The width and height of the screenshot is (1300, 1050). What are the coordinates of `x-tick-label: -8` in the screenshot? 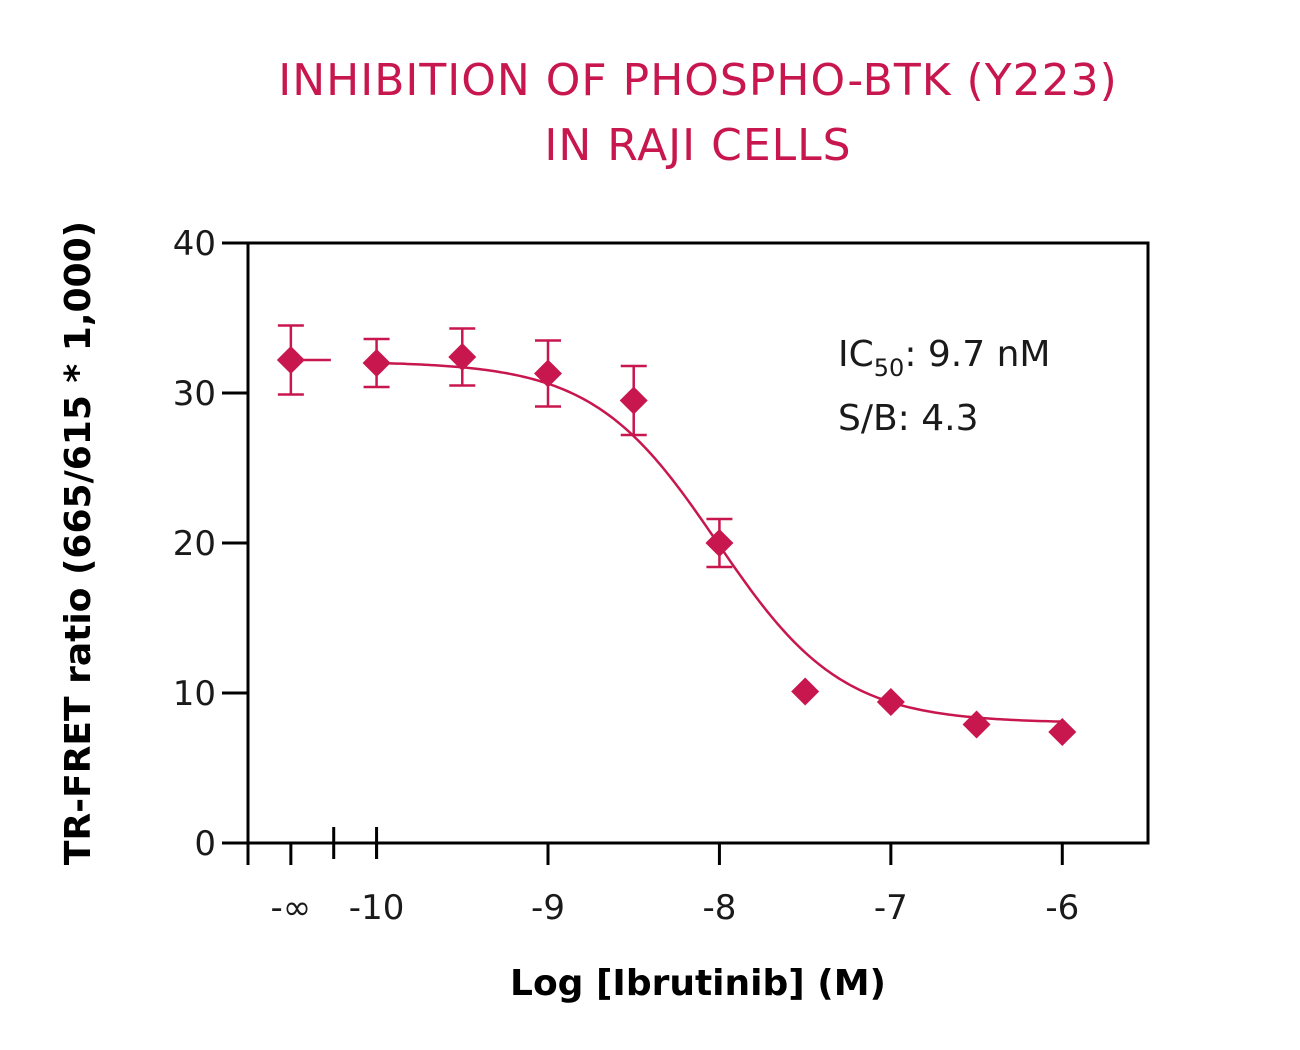 It's located at (719, 908).